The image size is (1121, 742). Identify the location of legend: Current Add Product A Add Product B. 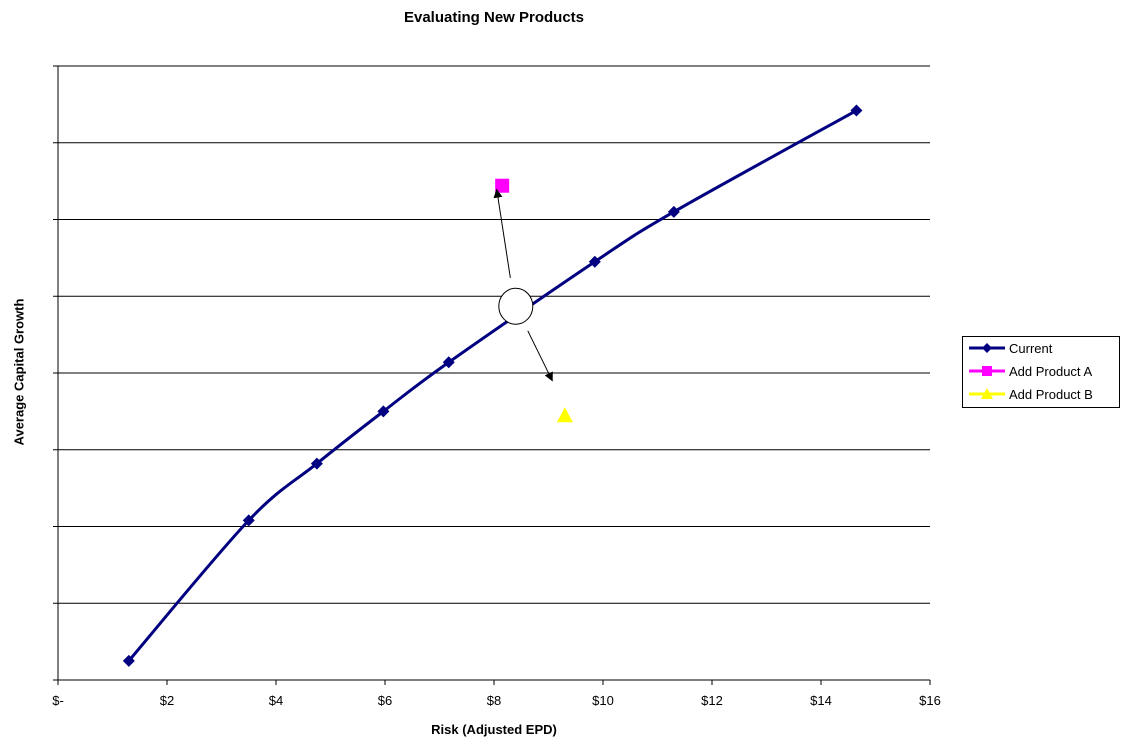
(1041, 372).